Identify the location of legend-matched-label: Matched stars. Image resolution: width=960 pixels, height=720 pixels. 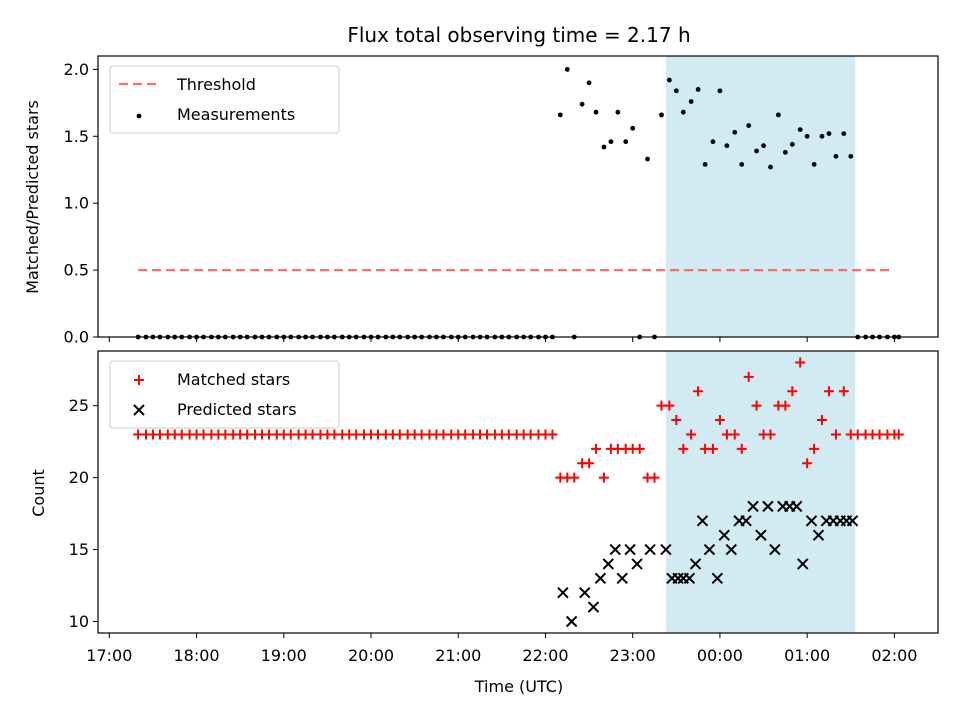
(233, 379).